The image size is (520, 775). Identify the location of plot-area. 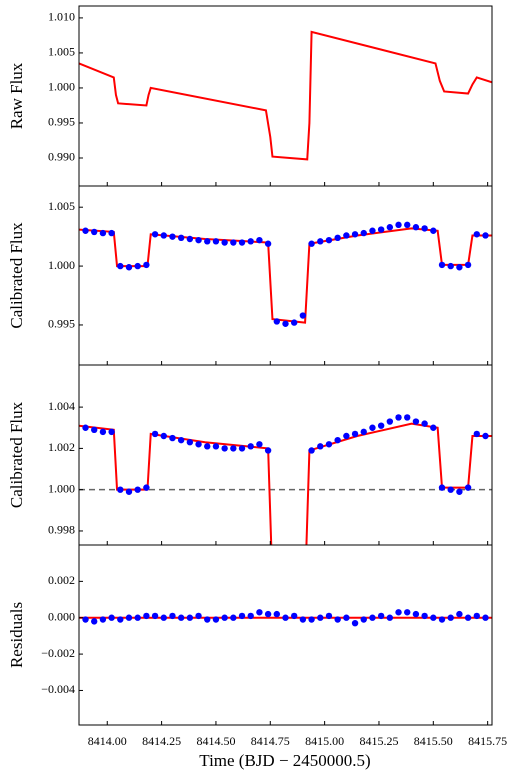
(285, 274).